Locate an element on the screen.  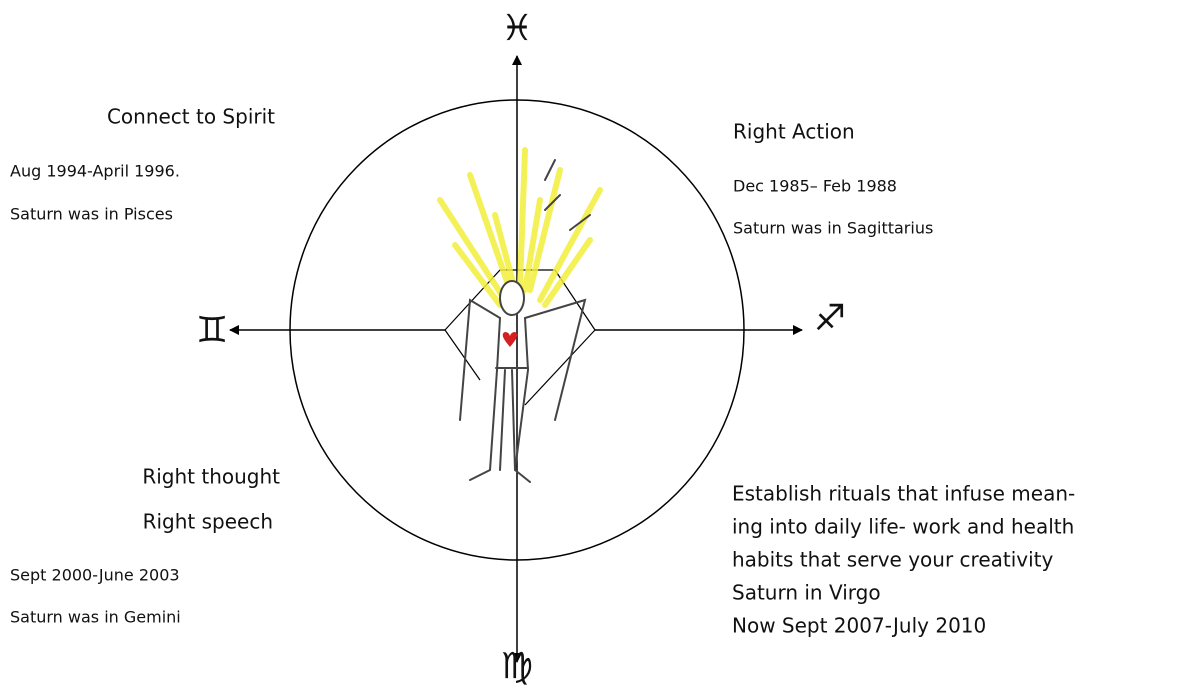
body-line: Now Sept 2007-July 2010 is located at coordinates (859, 626).